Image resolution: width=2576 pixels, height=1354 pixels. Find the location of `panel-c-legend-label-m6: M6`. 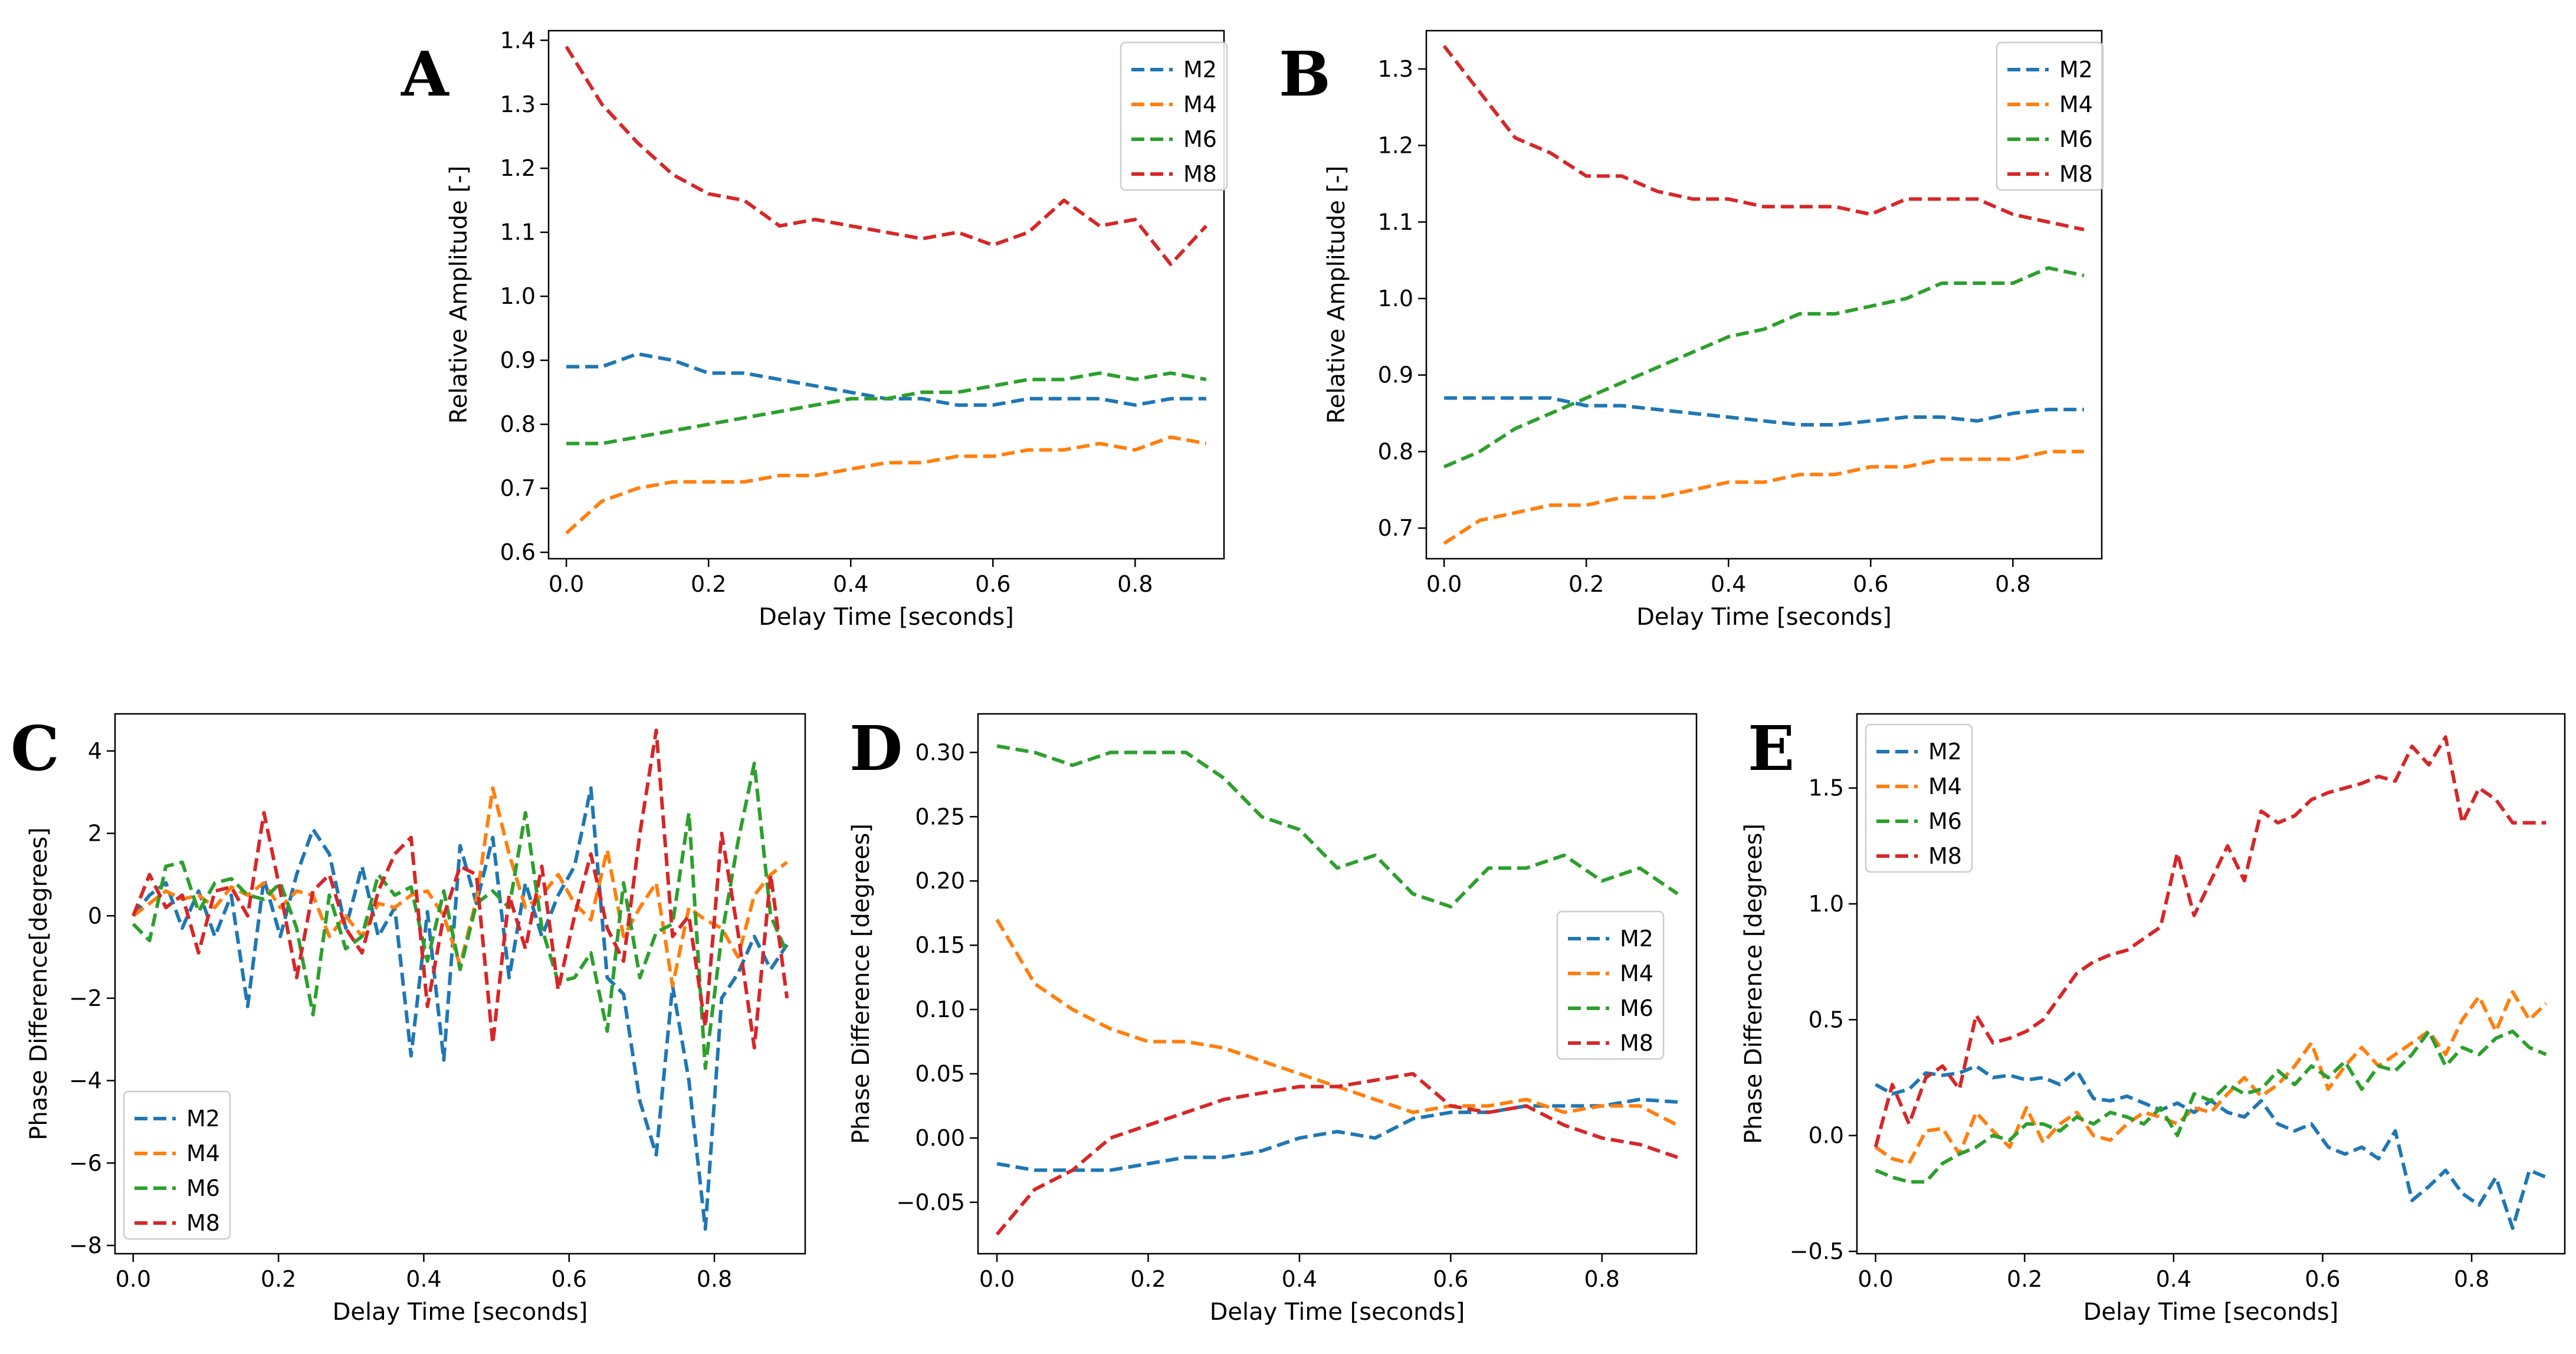

panel-c-legend-label-m6: M6 is located at coordinates (203, 1188).